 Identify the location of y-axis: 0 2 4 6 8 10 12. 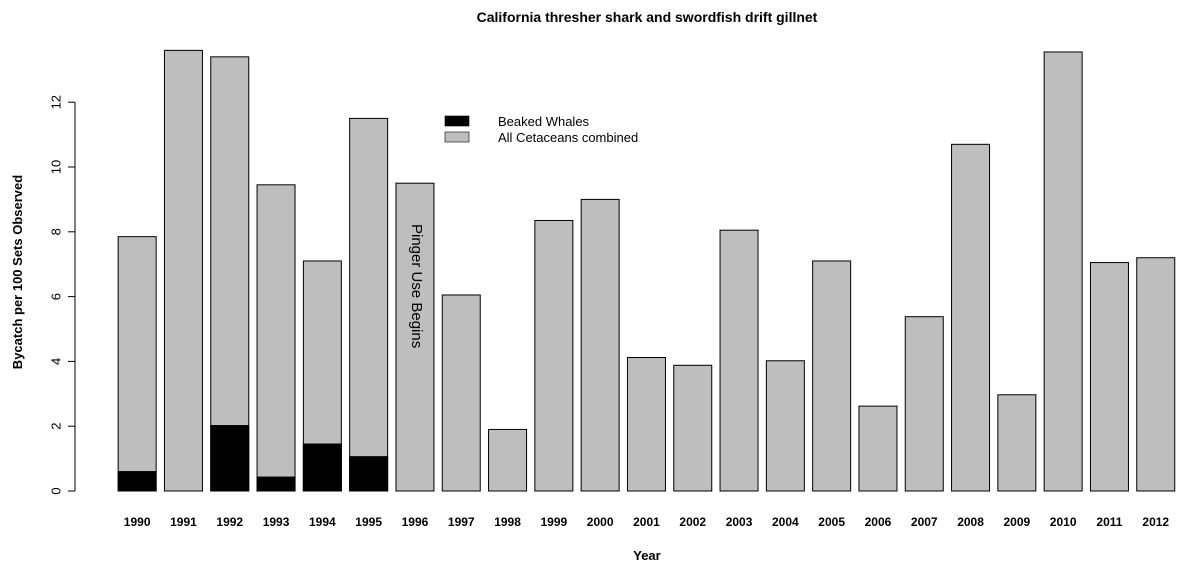
(62, 295).